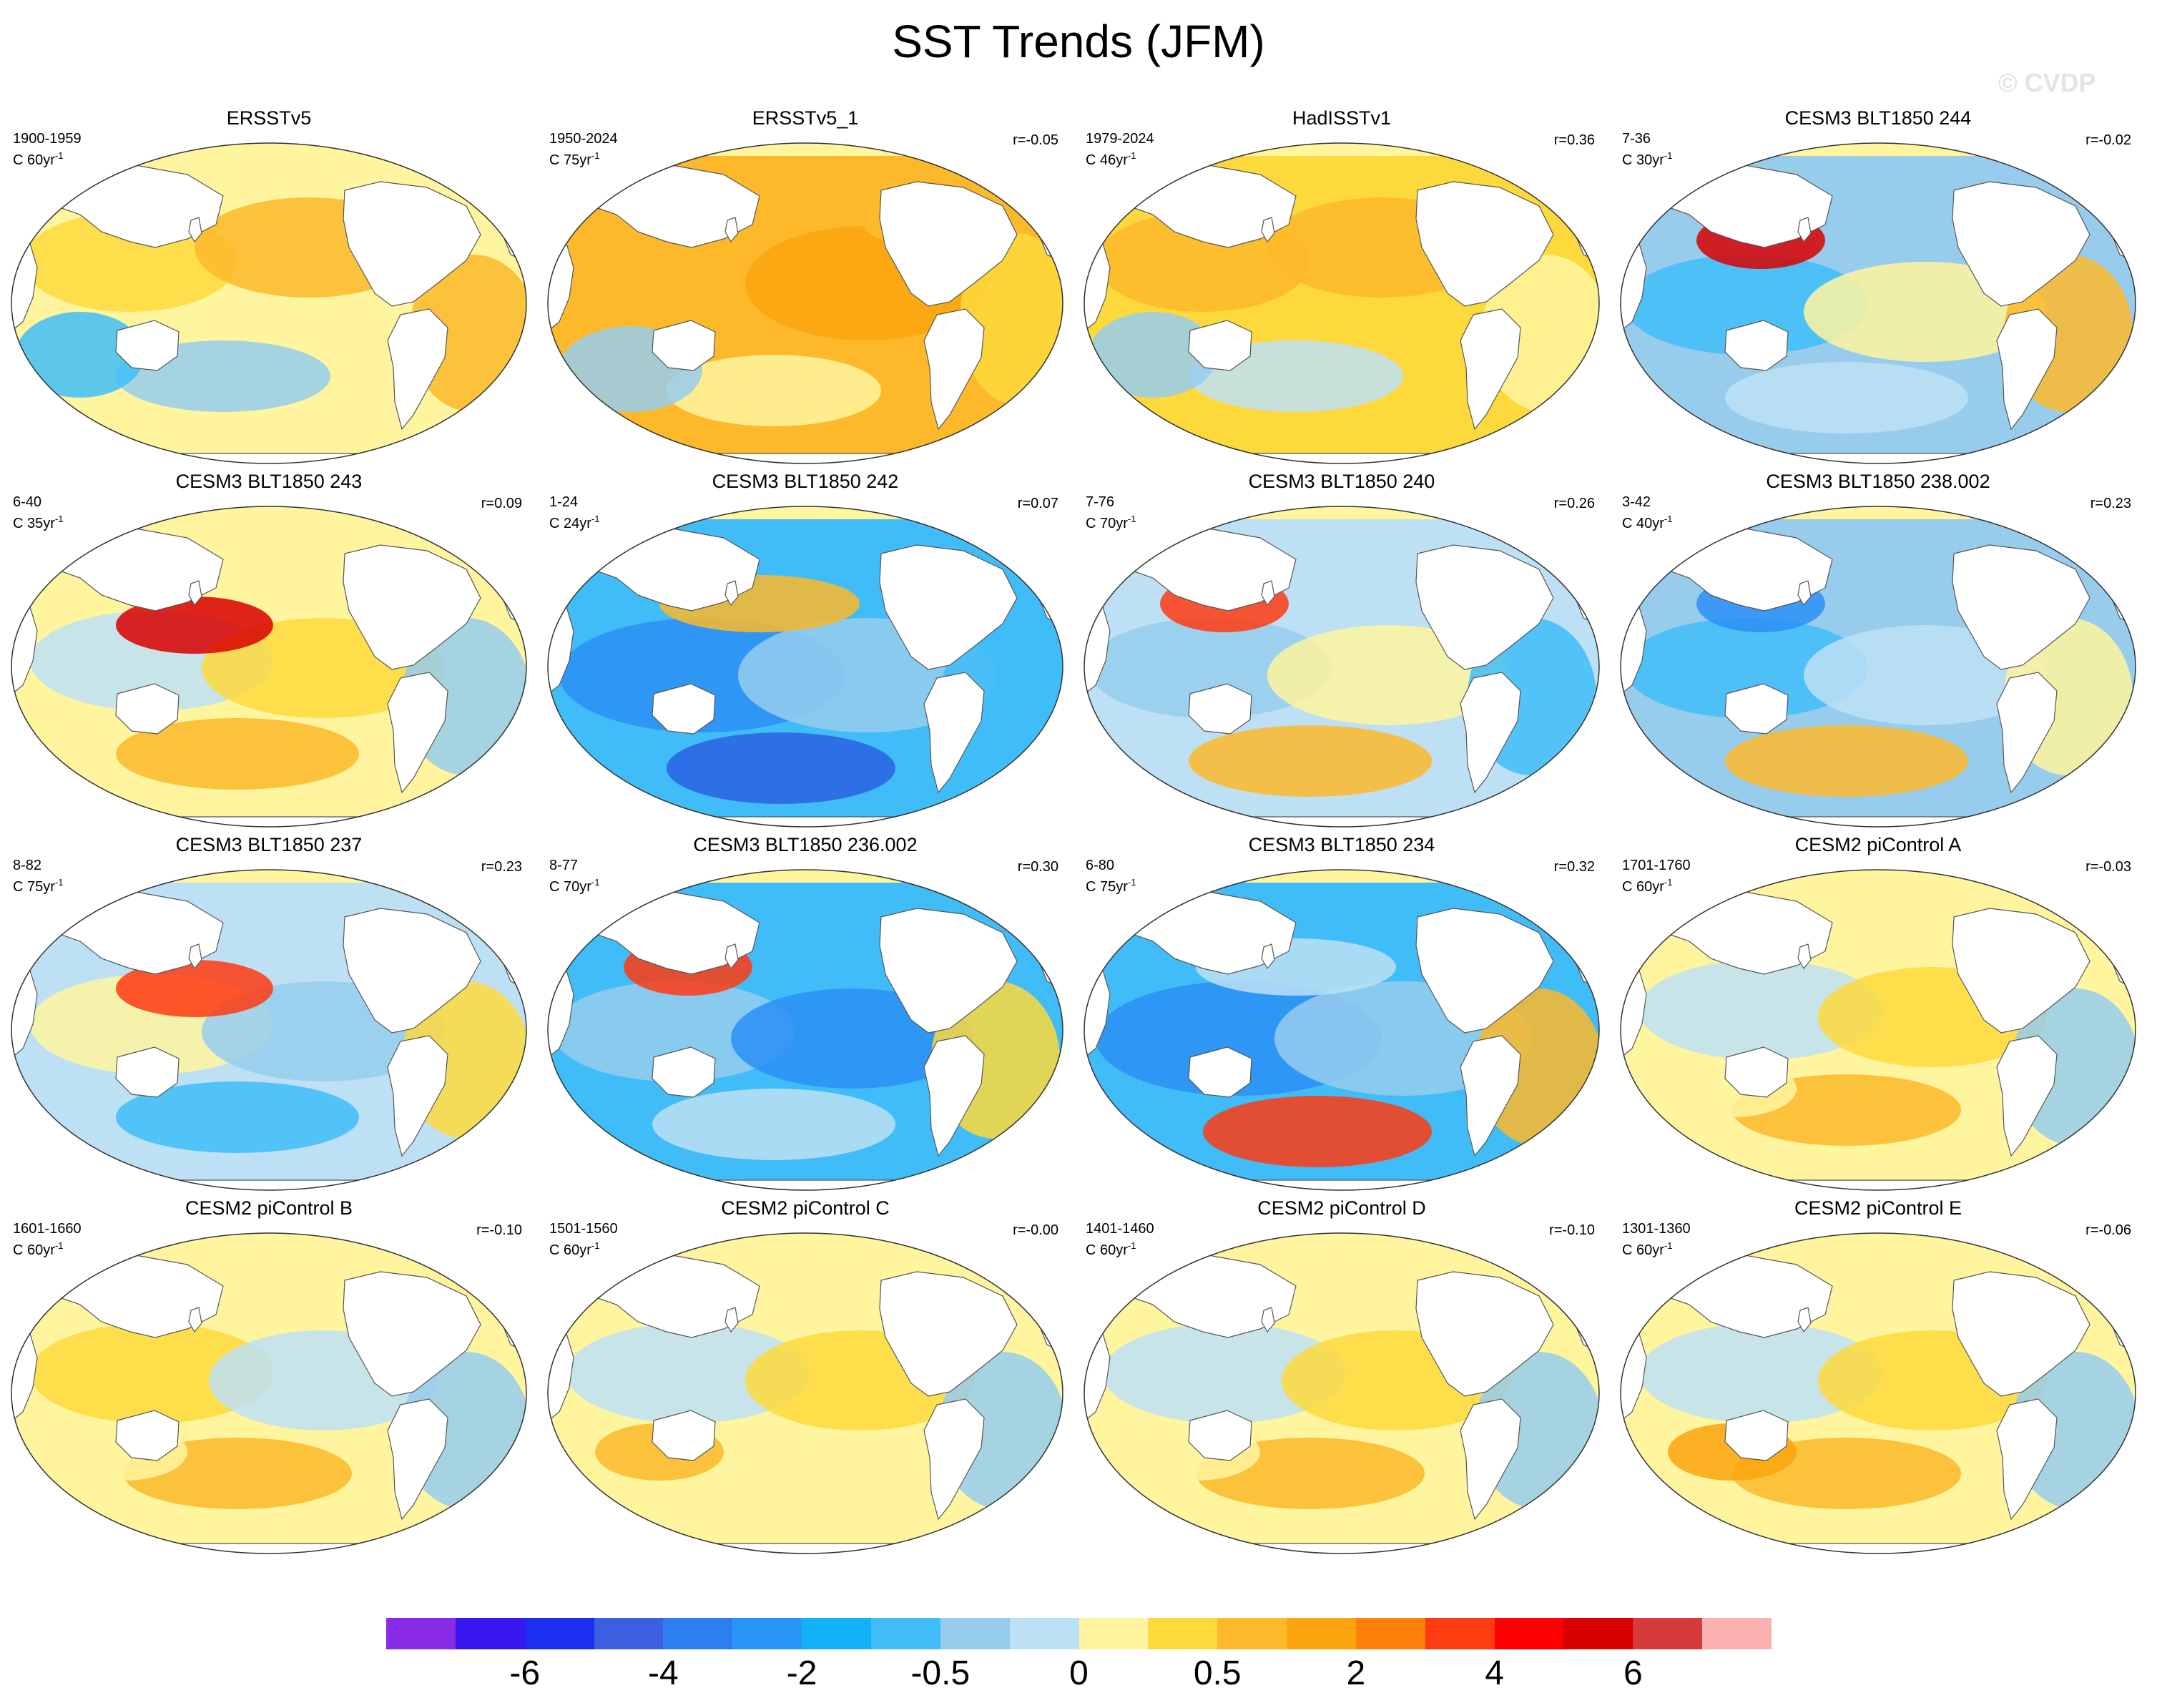  Describe the element at coordinates (570, 523) in the screenshot. I see `panel-scale-text: C 24yr` at that location.